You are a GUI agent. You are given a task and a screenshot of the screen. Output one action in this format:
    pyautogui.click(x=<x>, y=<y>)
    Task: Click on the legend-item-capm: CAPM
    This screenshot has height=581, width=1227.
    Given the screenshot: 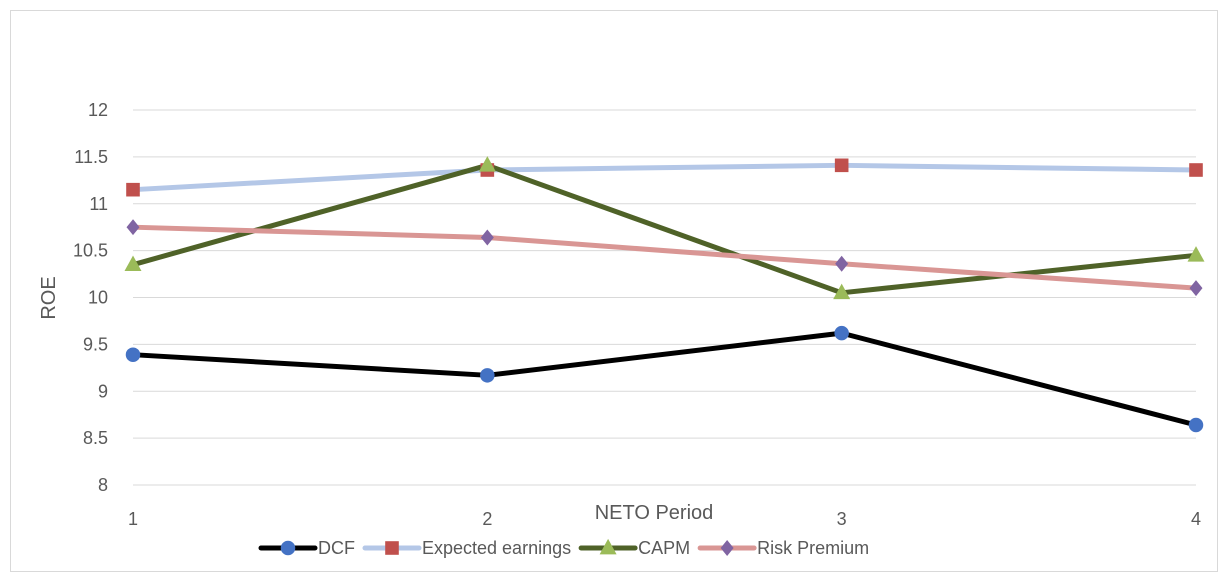 What is the action you would take?
    pyautogui.click(x=634, y=548)
    